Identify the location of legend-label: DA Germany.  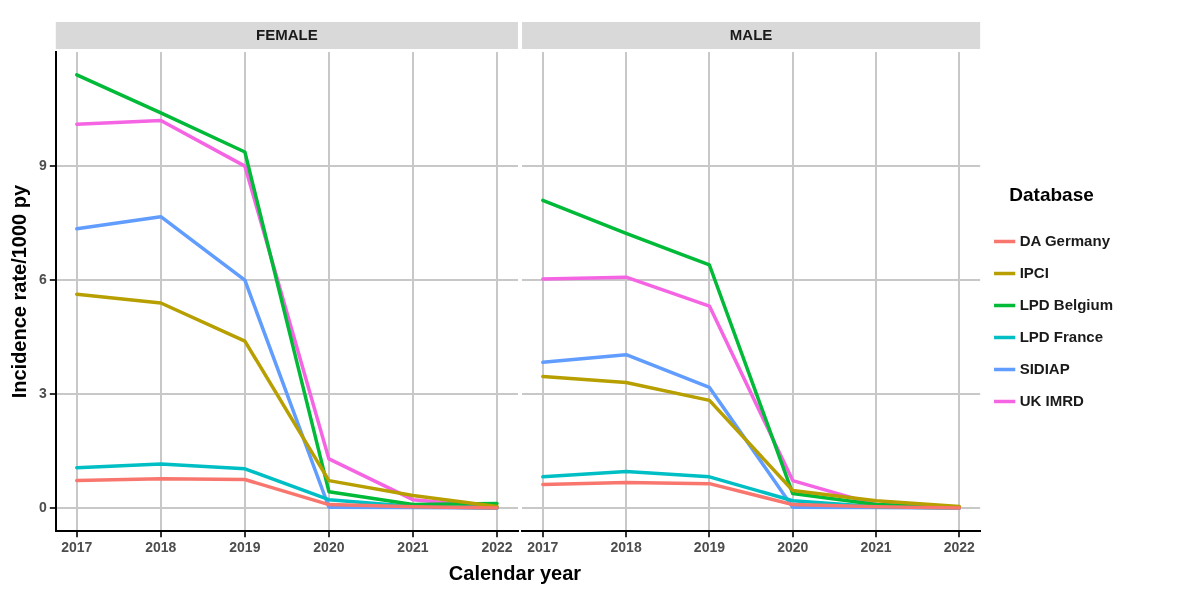
(1065, 240).